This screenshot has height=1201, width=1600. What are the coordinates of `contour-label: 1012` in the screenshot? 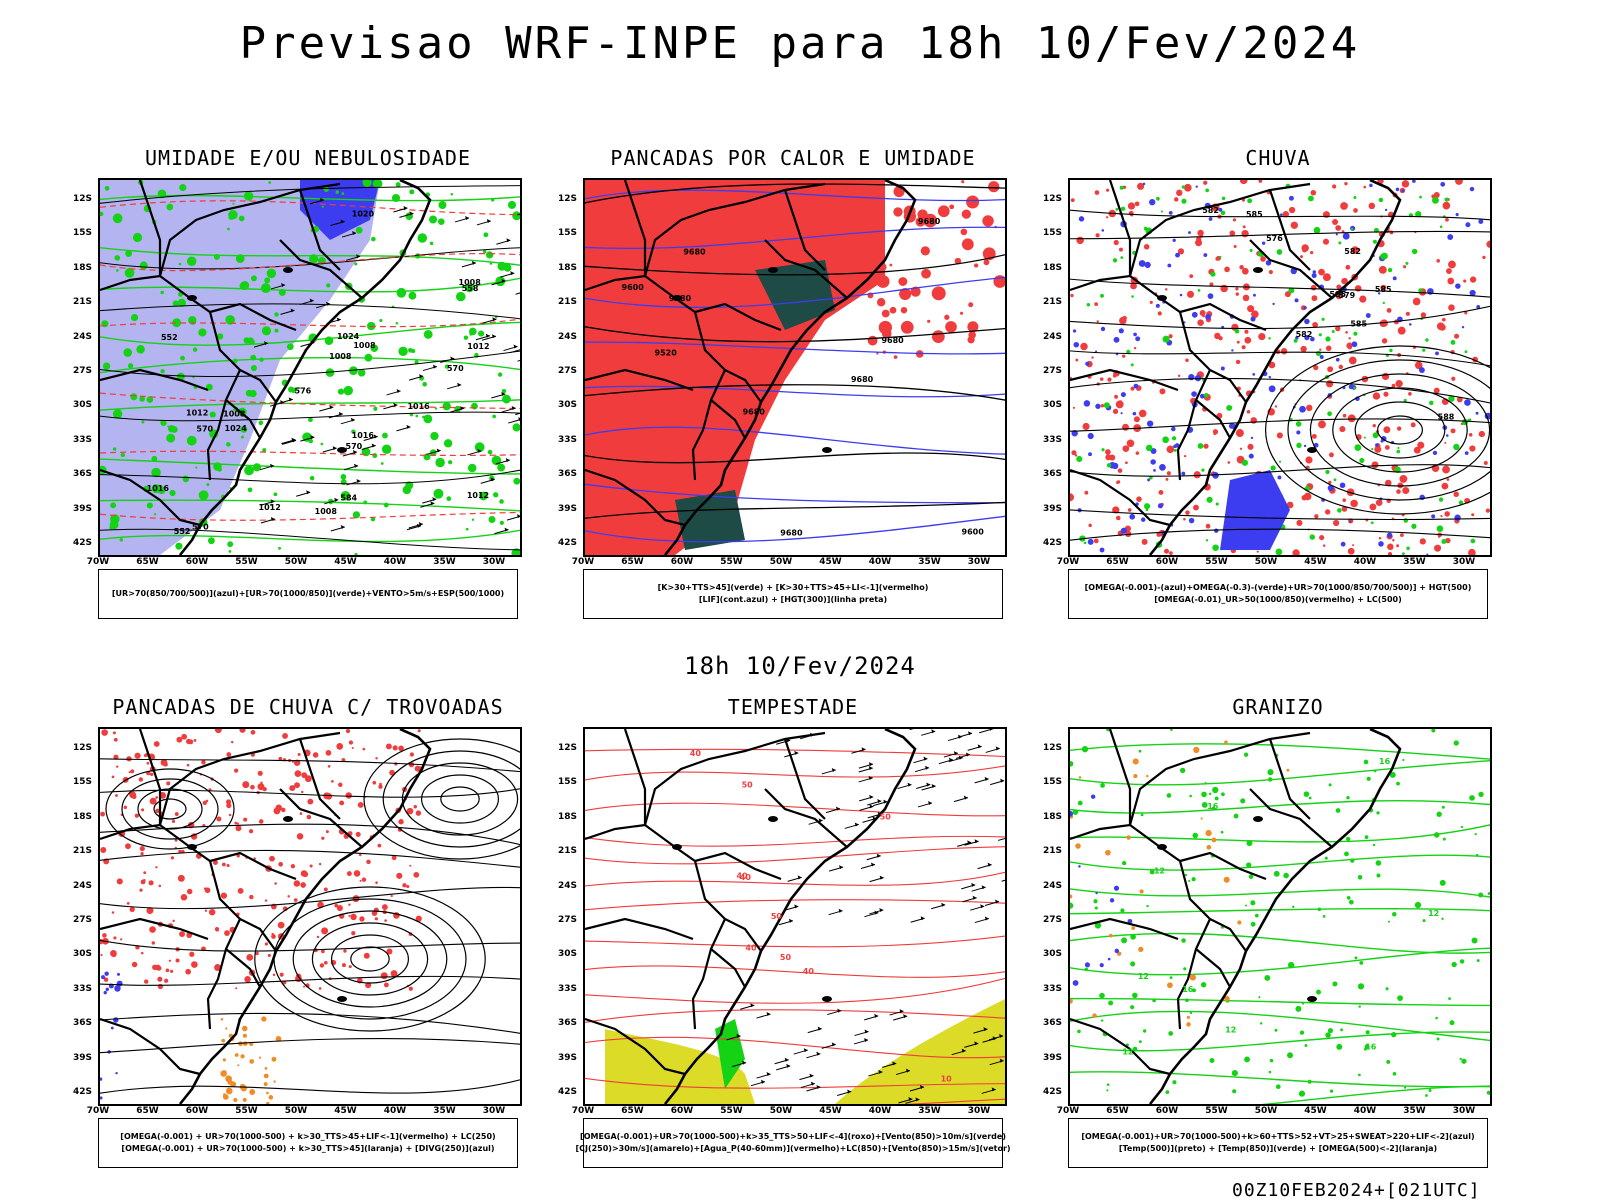 It's located at (197, 413).